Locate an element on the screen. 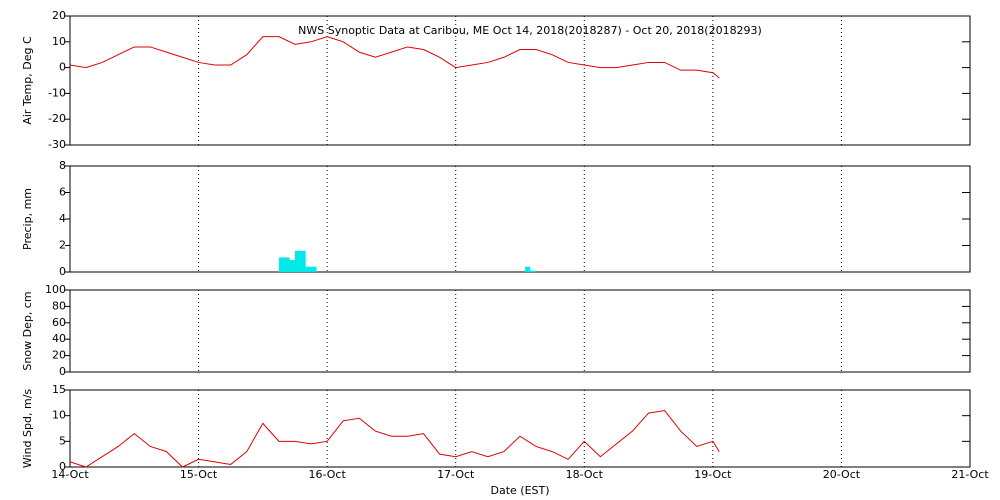 The image size is (1000, 500). y-axis-label: Snow Dep, cm is located at coordinates (27, 330).